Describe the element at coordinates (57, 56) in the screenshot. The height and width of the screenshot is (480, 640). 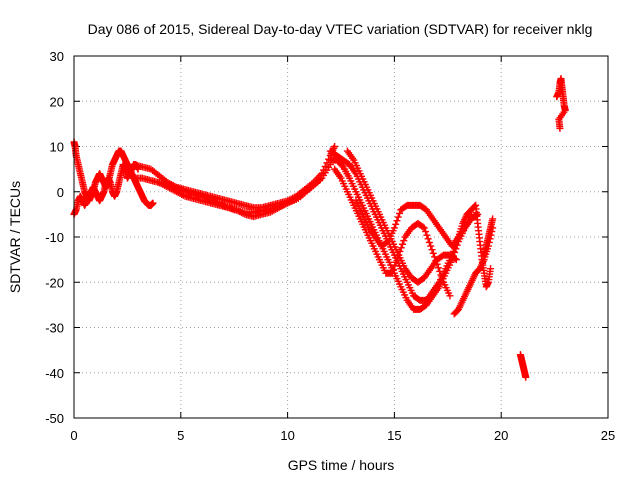
I see `y-tick-label: 30` at that location.